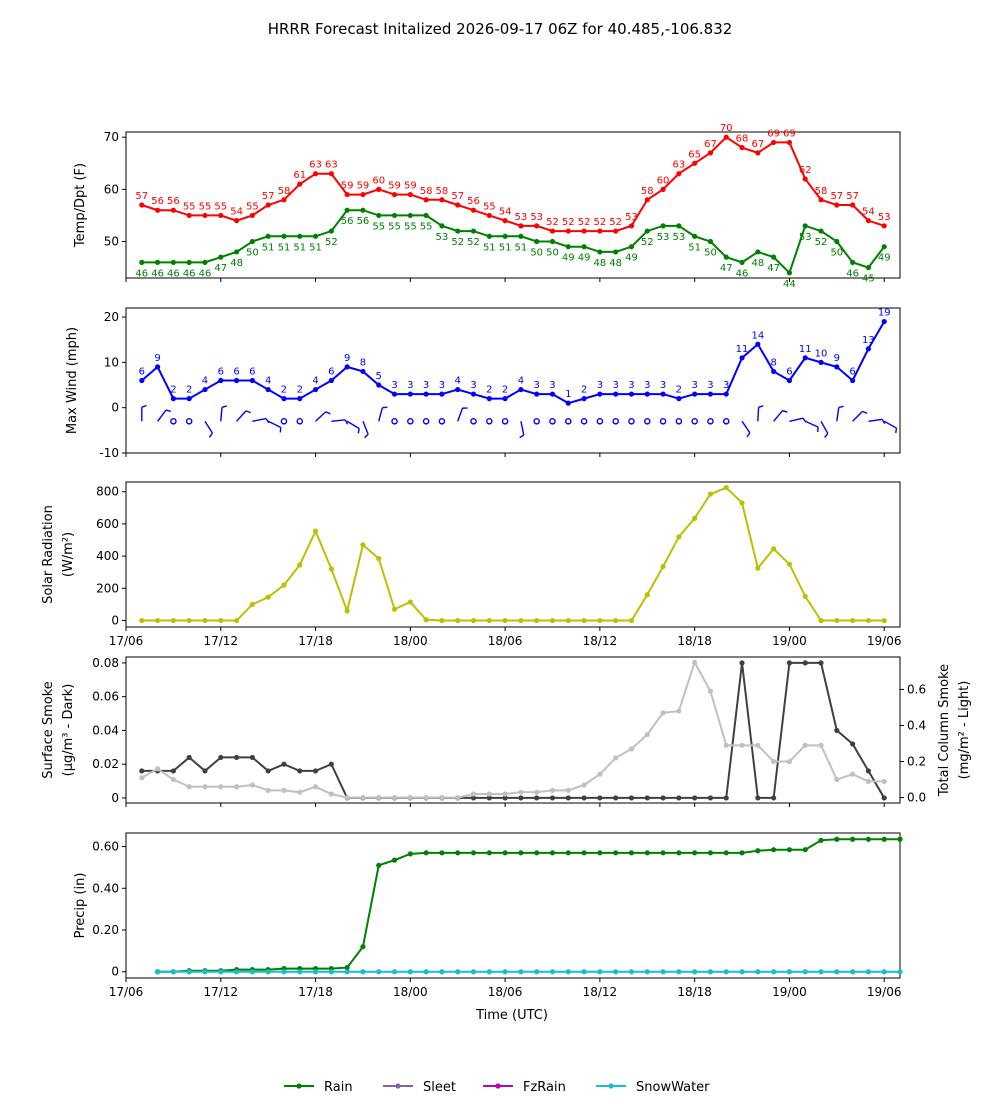  I want to click on x-tick-label: 17/18, so click(315, 992).